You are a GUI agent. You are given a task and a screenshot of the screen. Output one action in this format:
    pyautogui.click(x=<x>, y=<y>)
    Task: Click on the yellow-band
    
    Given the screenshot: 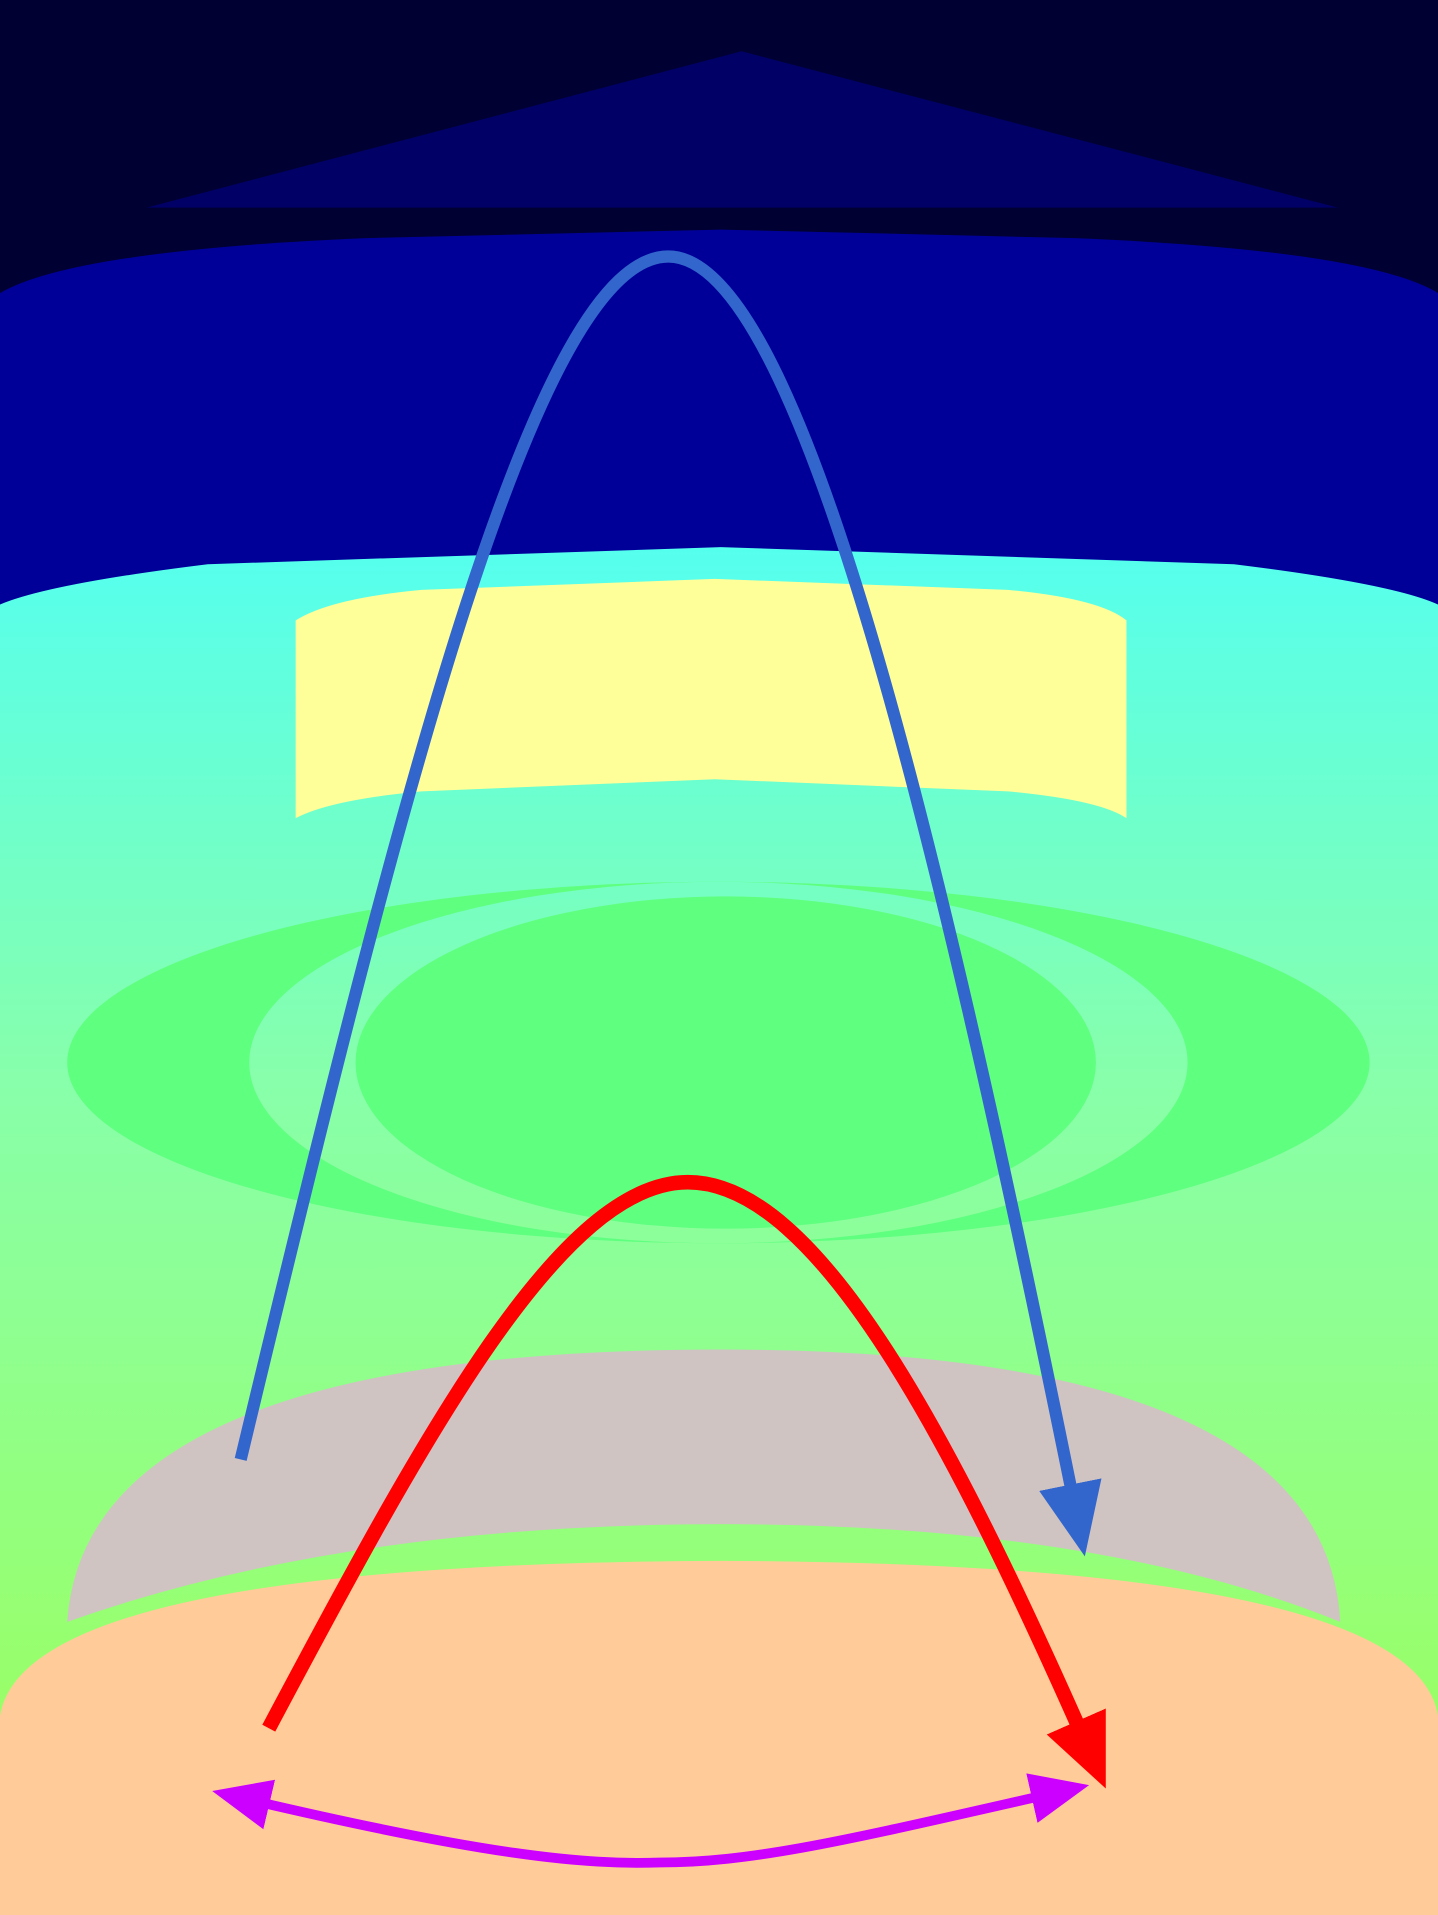 What is the action you would take?
    pyautogui.click(x=711, y=698)
    